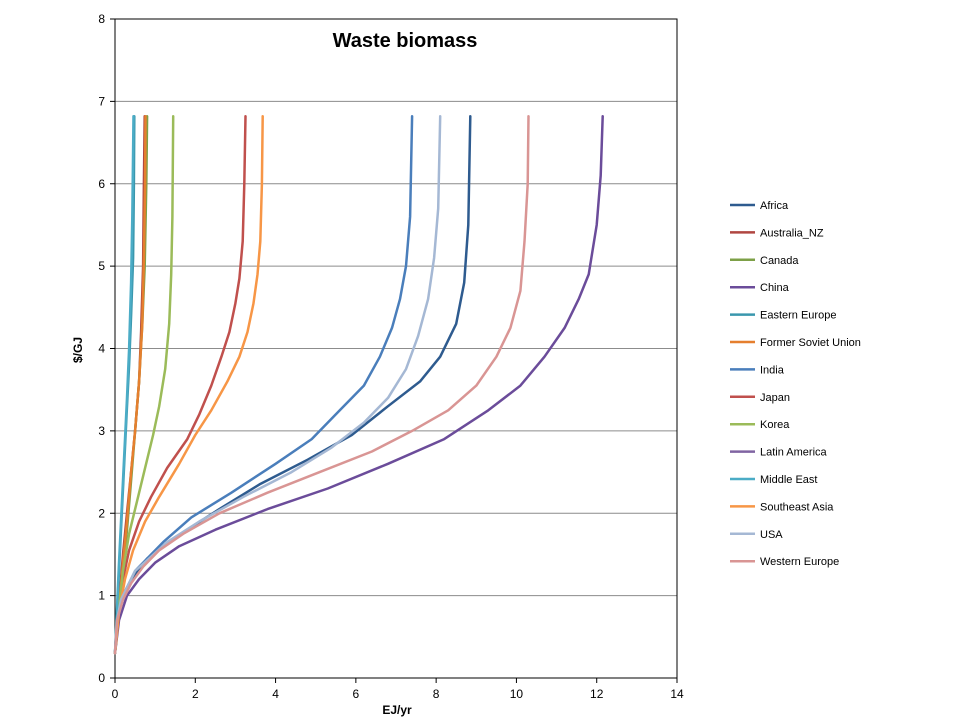  I want to click on legend-label-eastern-europe: Eastern Europe, so click(798, 316).